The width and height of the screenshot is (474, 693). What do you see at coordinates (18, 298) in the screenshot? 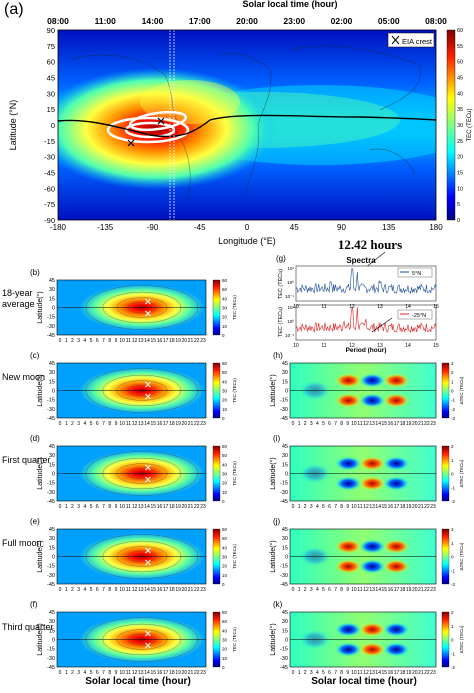
I see `row-label-average: 18-year average` at bounding box center [18, 298].